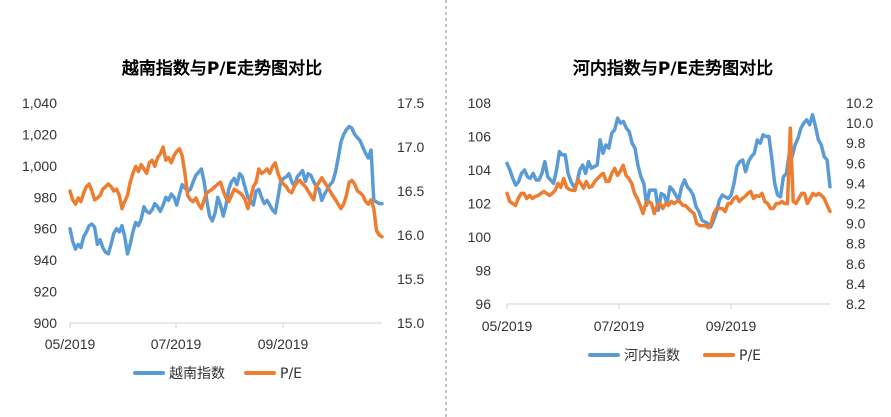 The height and width of the screenshot is (417, 891). I want to click on chart1-right-tick-label: 16.5, so click(410, 191).